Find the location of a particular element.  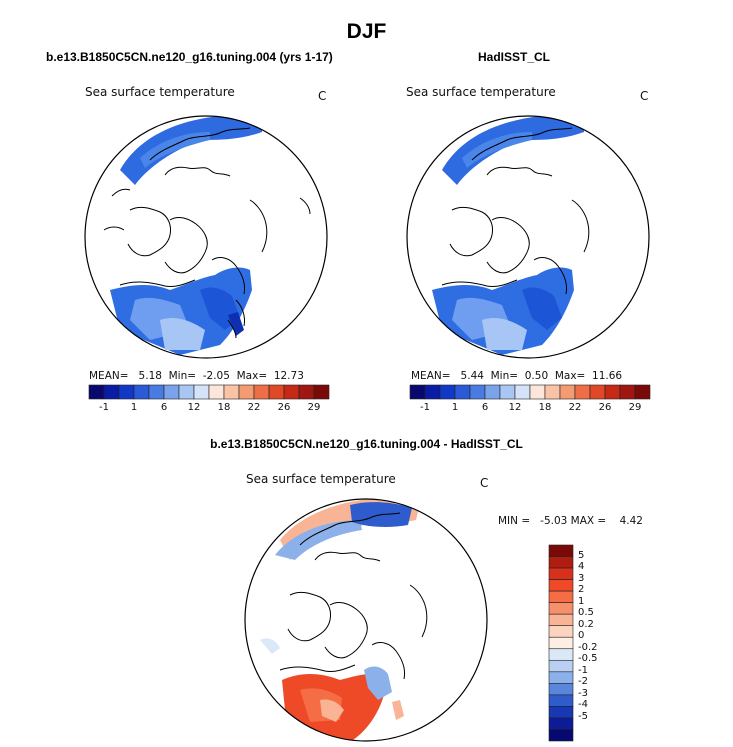

diff-variable-label: Sea surface temperature is located at coordinates (321, 479).